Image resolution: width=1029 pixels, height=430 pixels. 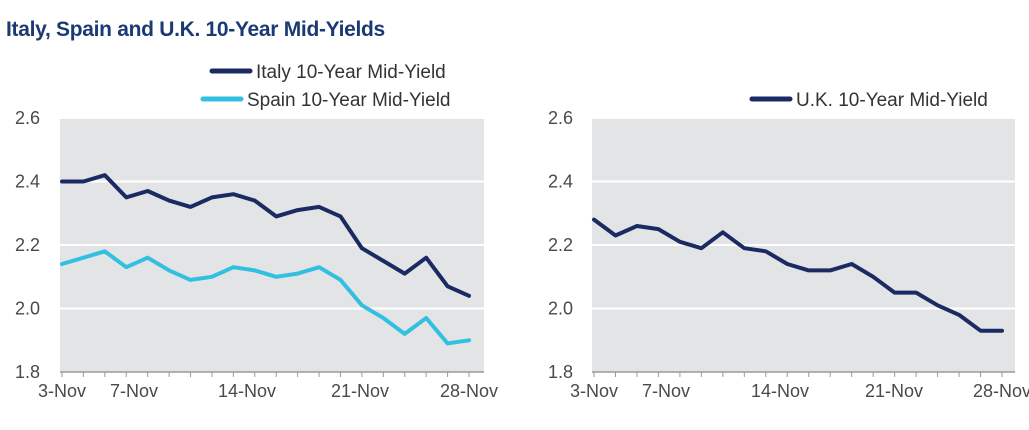 What do you see at coordinates (351, 72) in the screenshot?
I see `legend-label: Italy 10-Year Mid-Yield` at bounding box center [351, 72].